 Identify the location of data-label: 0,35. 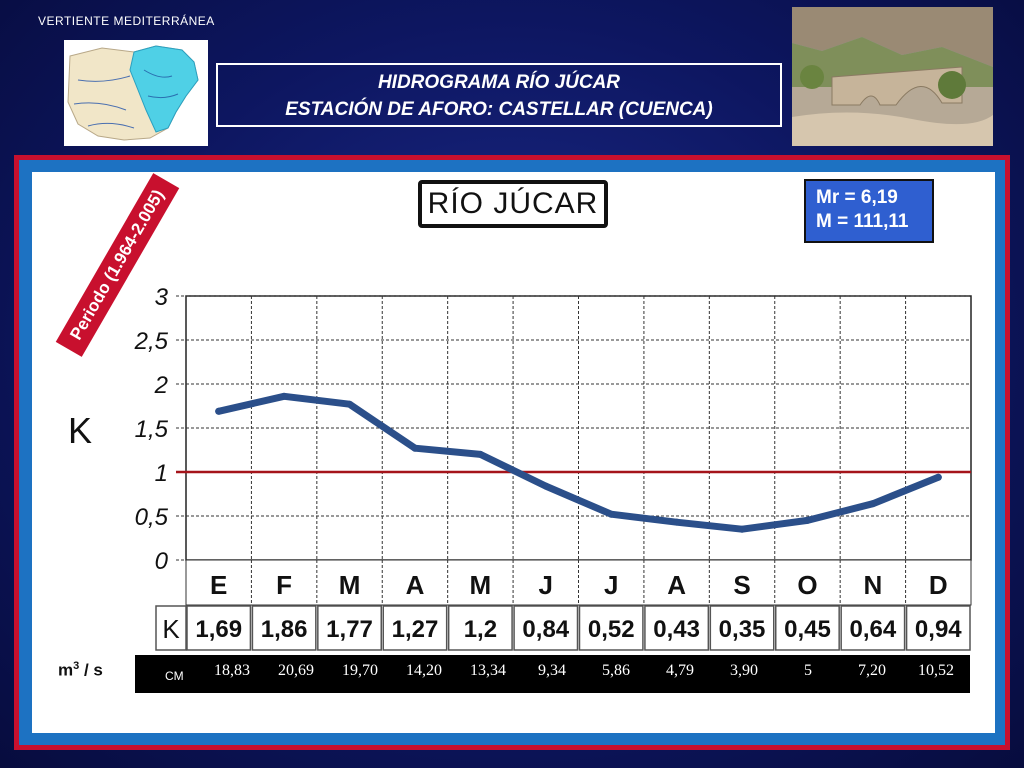
(742, 629).